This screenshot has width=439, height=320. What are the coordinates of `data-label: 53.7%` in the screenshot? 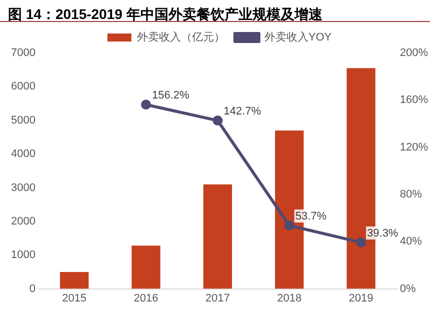 It's located at (311, 216).